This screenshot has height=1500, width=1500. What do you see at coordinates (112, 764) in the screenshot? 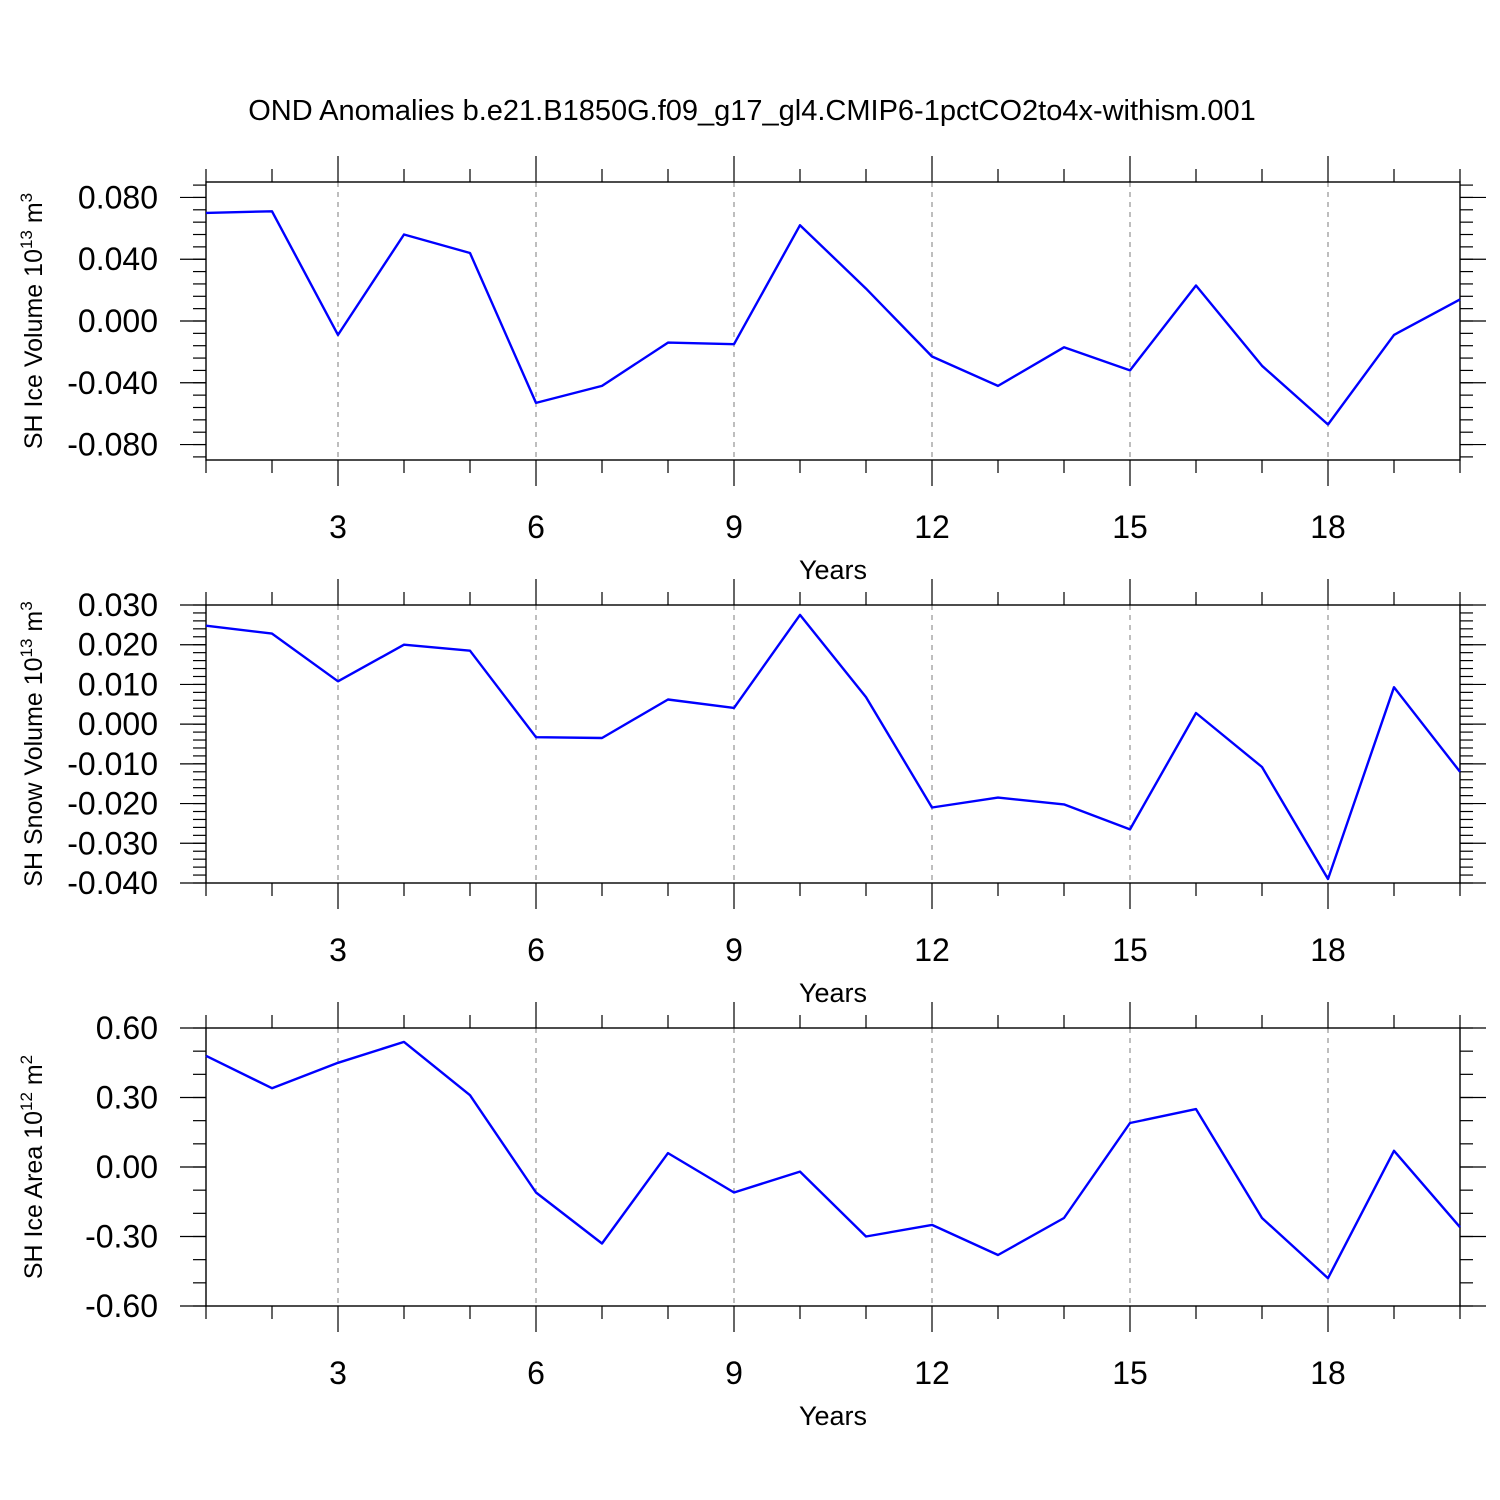
I see `y-tick-label: -0.010` at bounding box center [112, 764].